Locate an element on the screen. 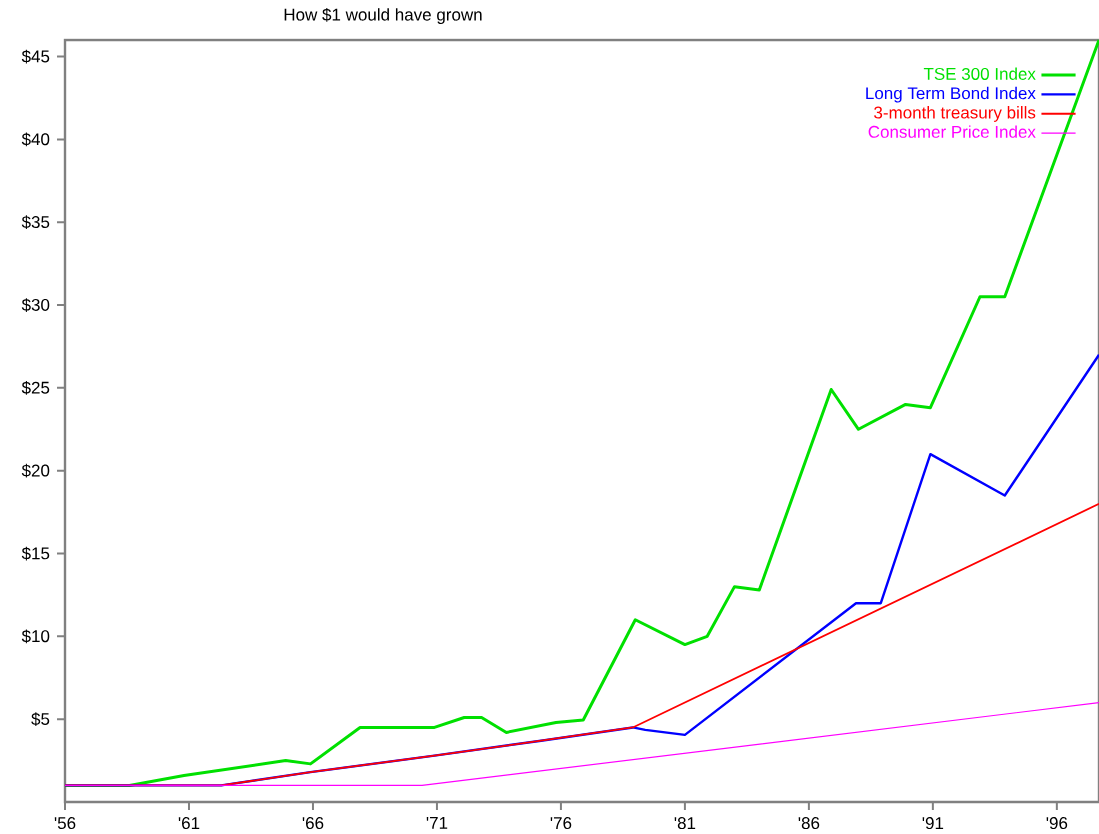 Image resolution: width=1099 pixels, height=834 pixels. legend-label: TSE 300 Index is located at coordinates (979, 73).